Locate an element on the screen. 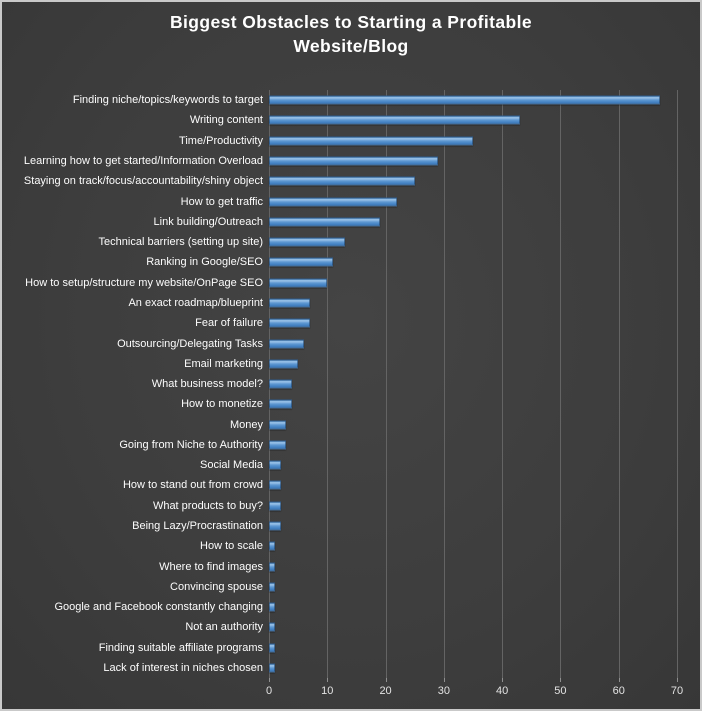 This screenshot has height=711, width=702. category-label: What products to buy? is located at coordinates (207, 505).